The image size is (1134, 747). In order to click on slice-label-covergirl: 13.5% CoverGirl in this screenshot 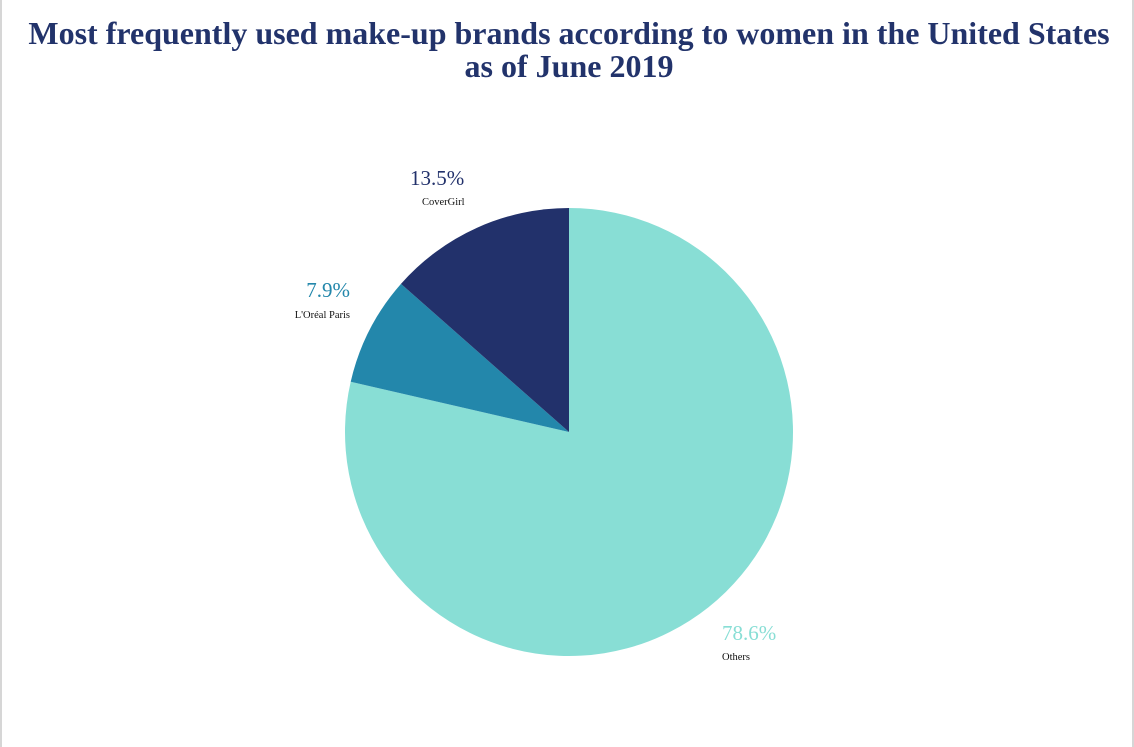, I will do `click(437, 187)`.